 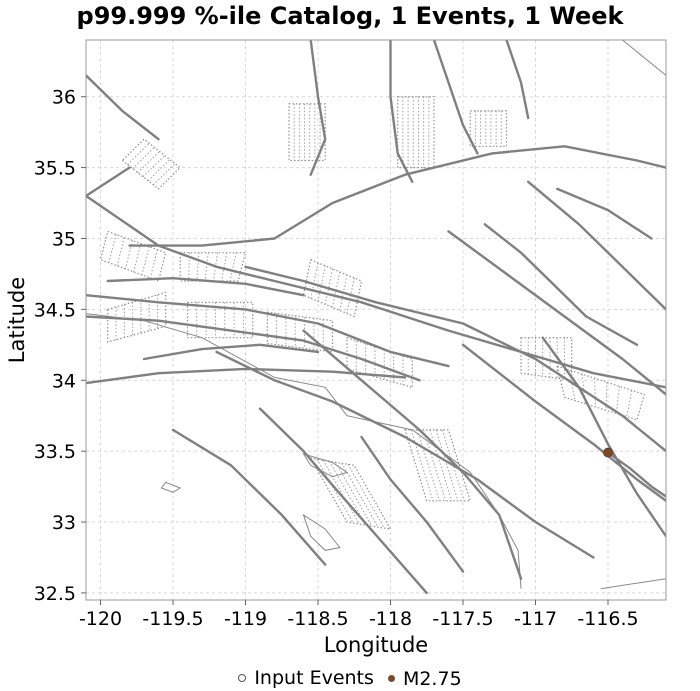 I want to click on y-tick-label: 35.5, so click(x=55, y=169).